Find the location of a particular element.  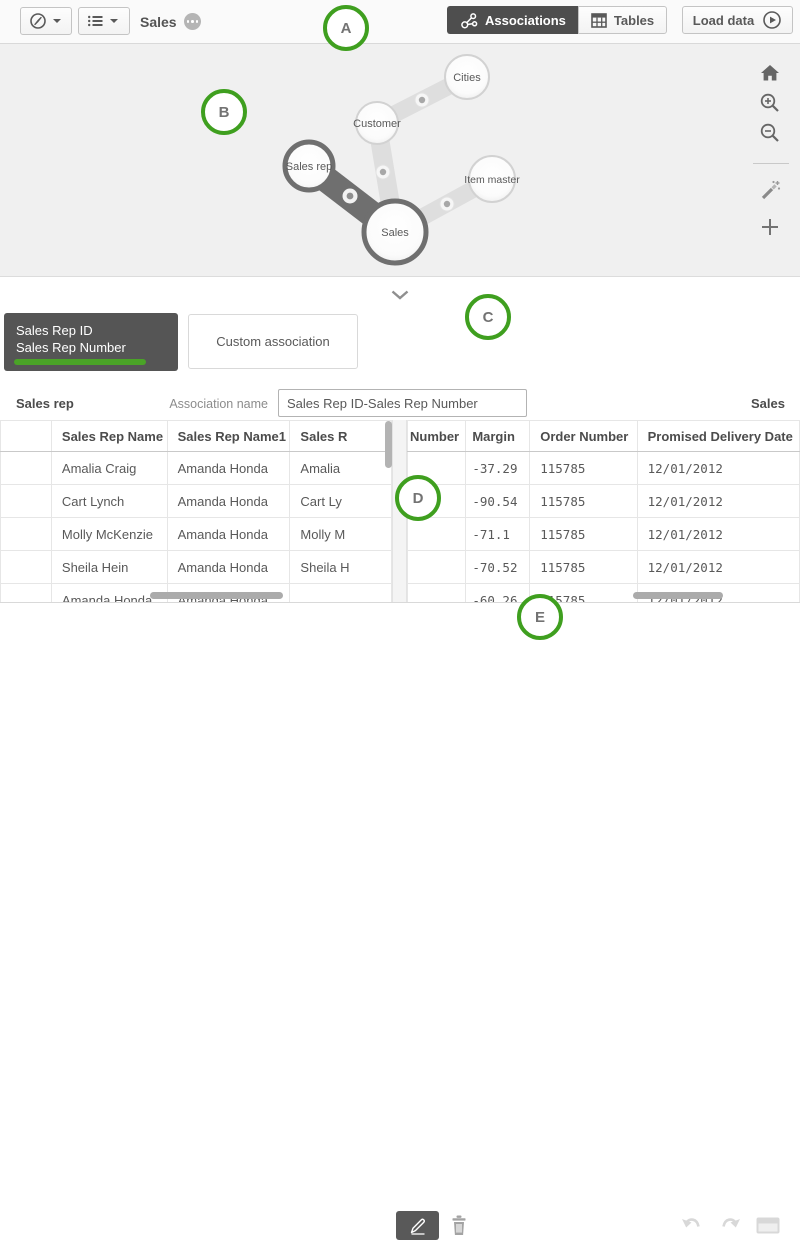

tables-icon is located at coordinates (599, 20).